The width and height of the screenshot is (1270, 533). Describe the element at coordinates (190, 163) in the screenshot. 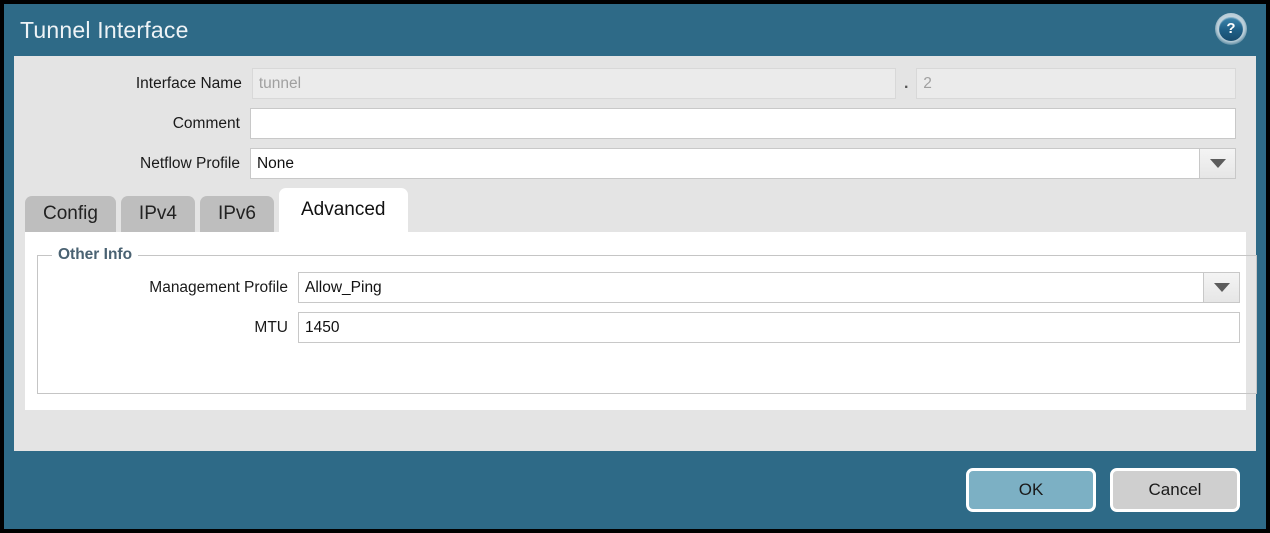

I see `netflow-profile-label: Netflow Profile` at that location.